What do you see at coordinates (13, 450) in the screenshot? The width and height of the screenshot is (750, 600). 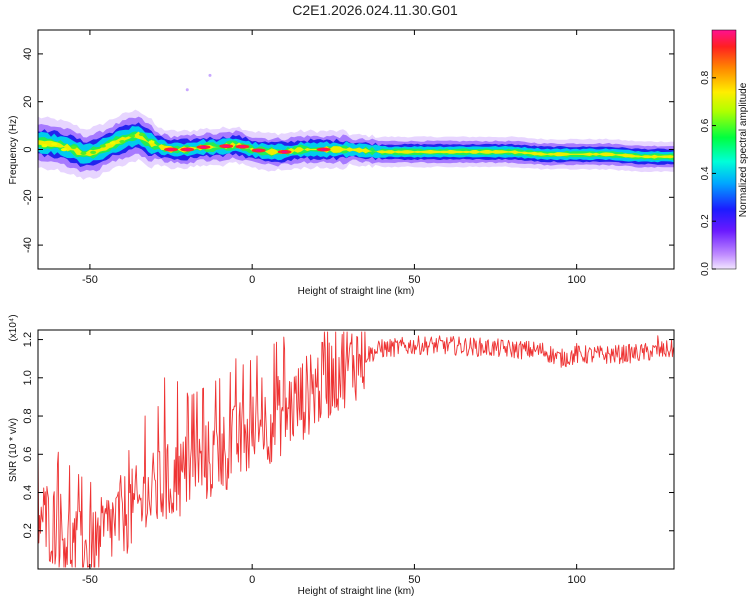 I see `snr-y-axis-label: SNR (10 * v/v)` at bounding box center [13, 450].